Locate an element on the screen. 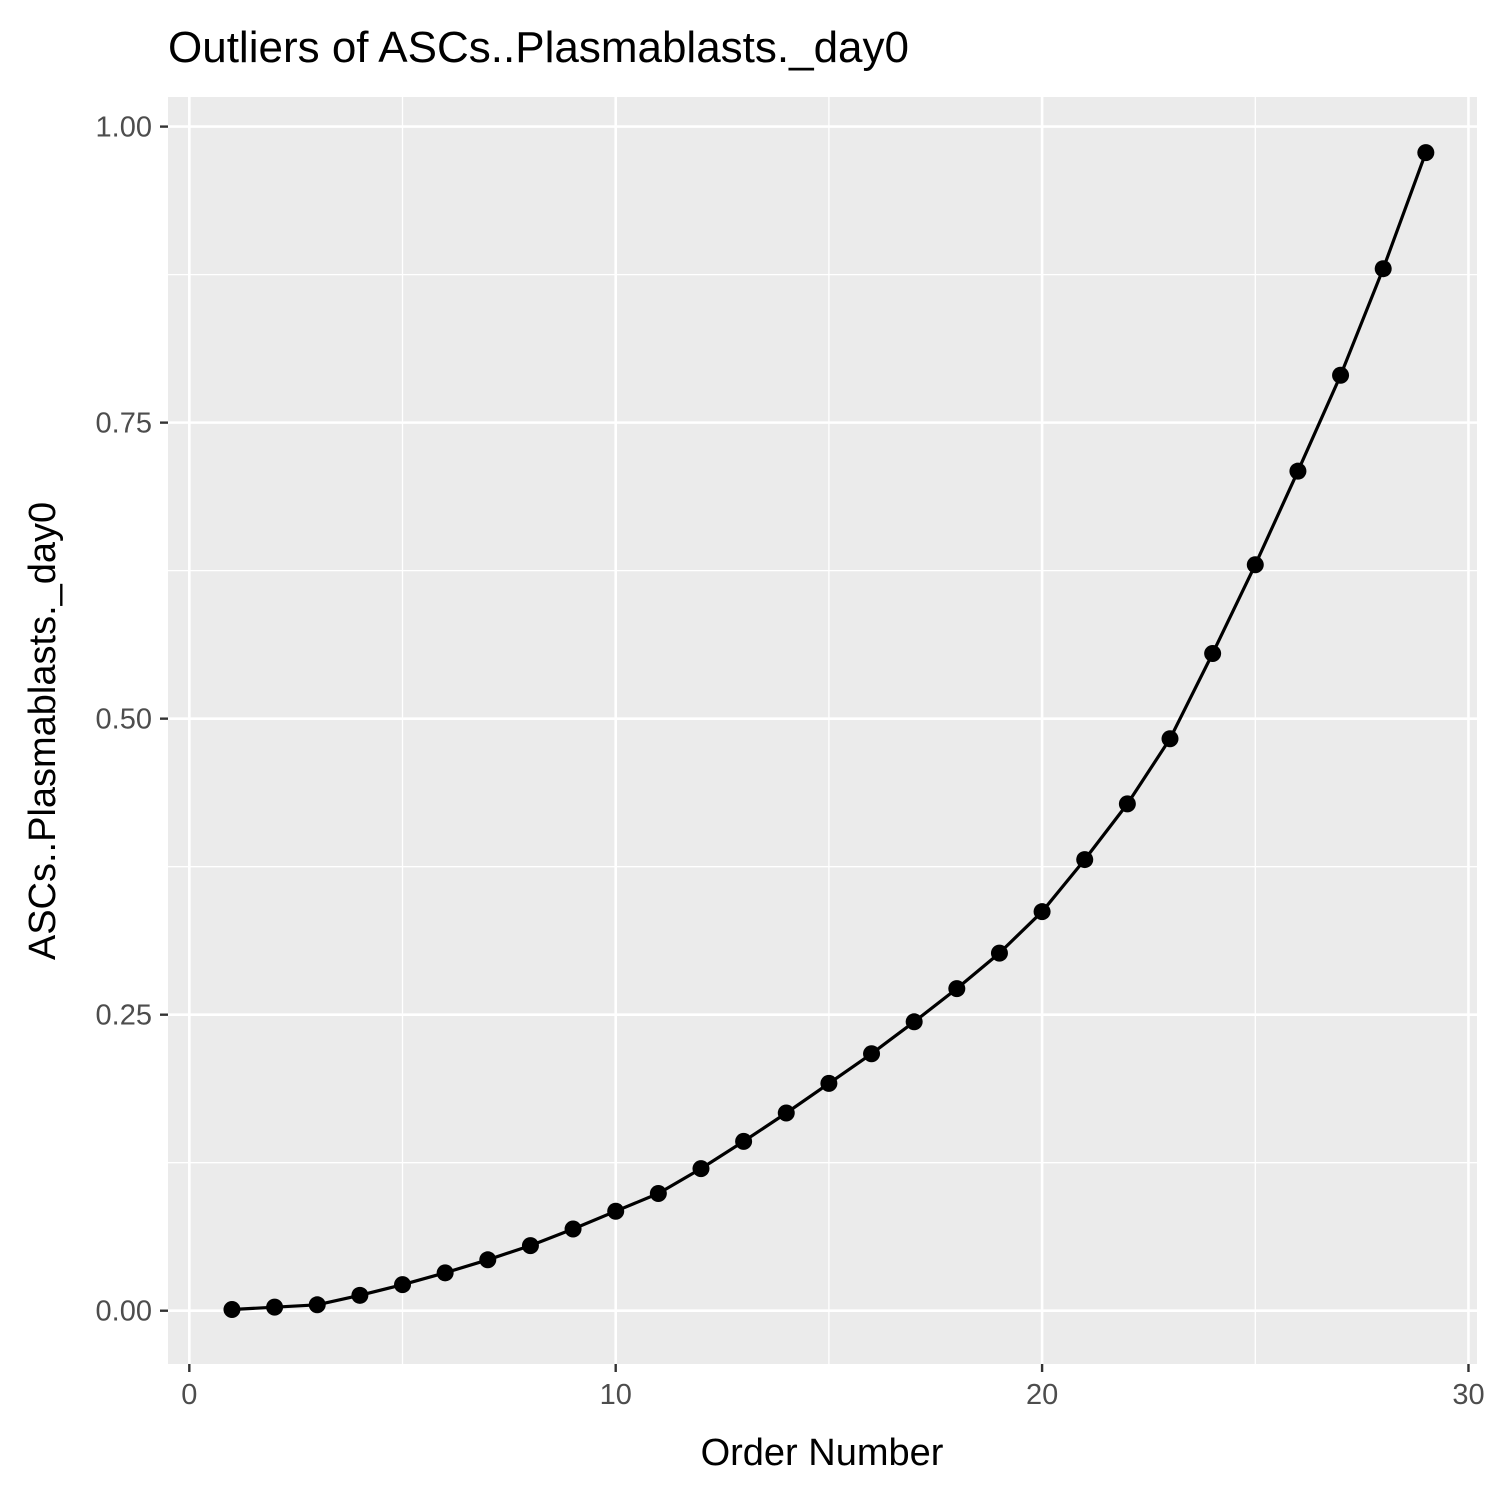  y-axis-ticks: 0.00 0.25 0.50 0.75 1.00 is located at coordinates (132, 720).